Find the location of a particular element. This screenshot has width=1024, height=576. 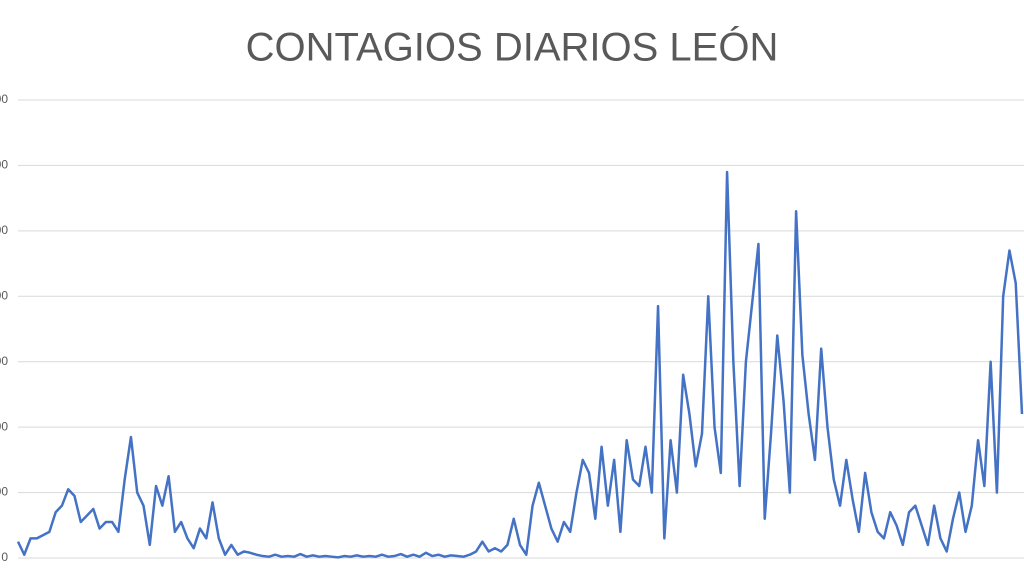

y-tick-label: 0 is located at coordinates (4, 557).